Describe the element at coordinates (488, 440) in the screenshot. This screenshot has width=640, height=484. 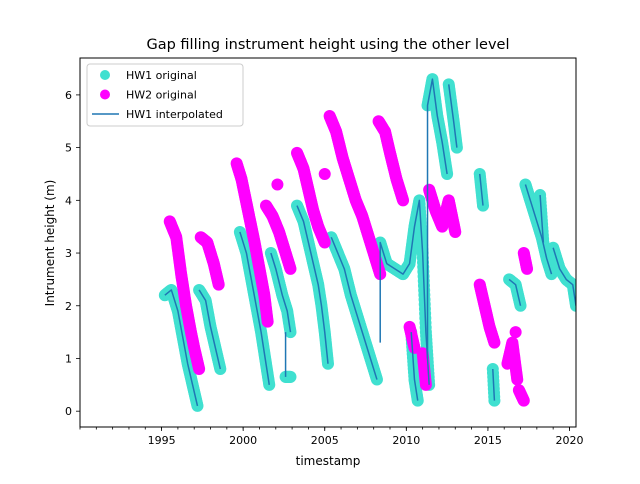
I see `x-tick-label: 2015` at that location.